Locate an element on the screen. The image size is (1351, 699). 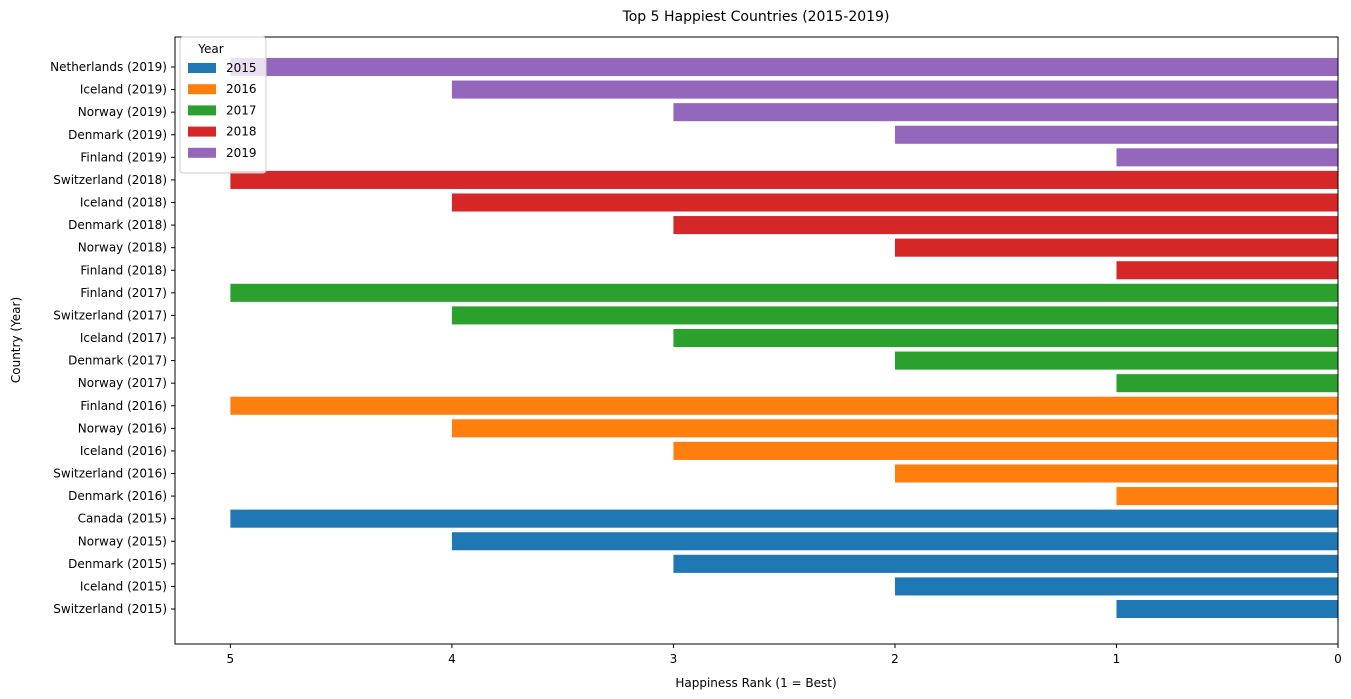
y-tick-label: Norway (2018) is located at coordinates (122, 248).